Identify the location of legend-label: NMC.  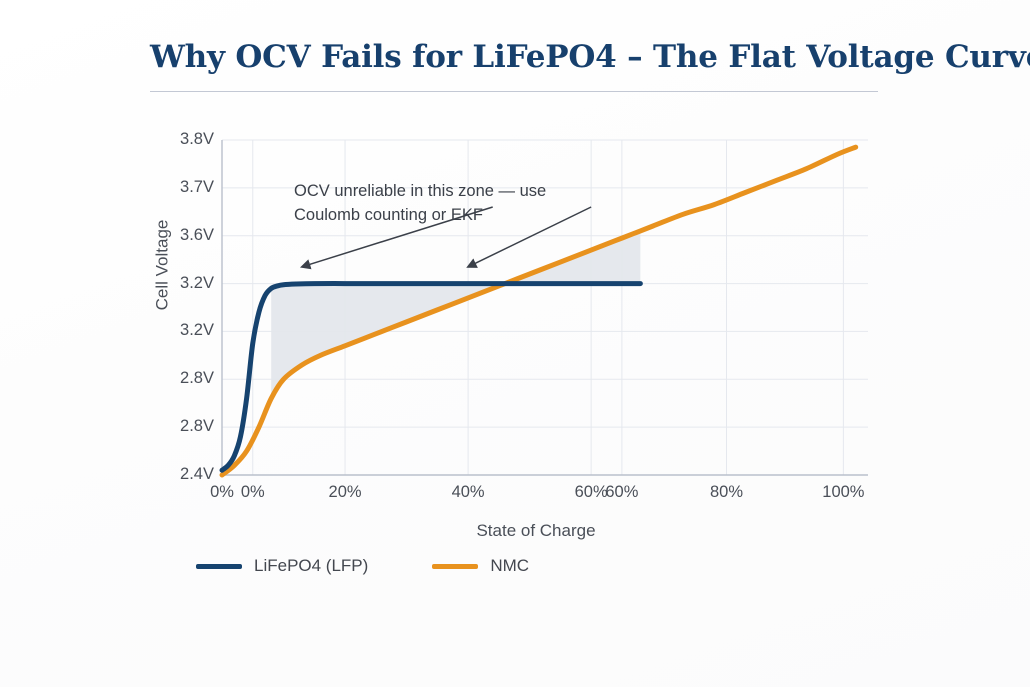
(510, 565).